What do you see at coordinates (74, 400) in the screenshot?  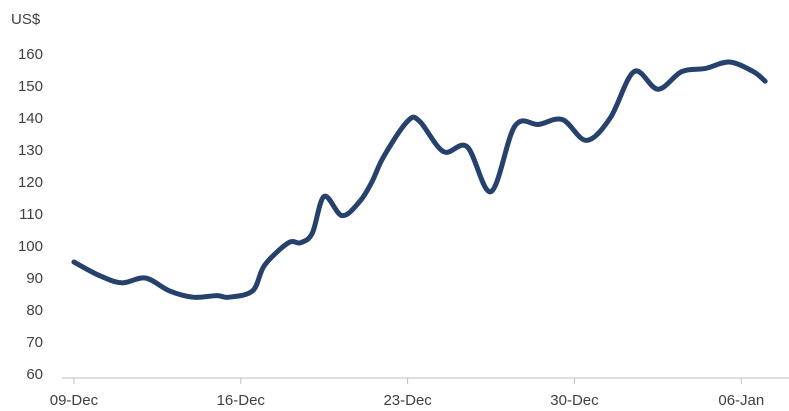 I see `x-tick-label: 09-Dec` at bounding box center [74, 400].